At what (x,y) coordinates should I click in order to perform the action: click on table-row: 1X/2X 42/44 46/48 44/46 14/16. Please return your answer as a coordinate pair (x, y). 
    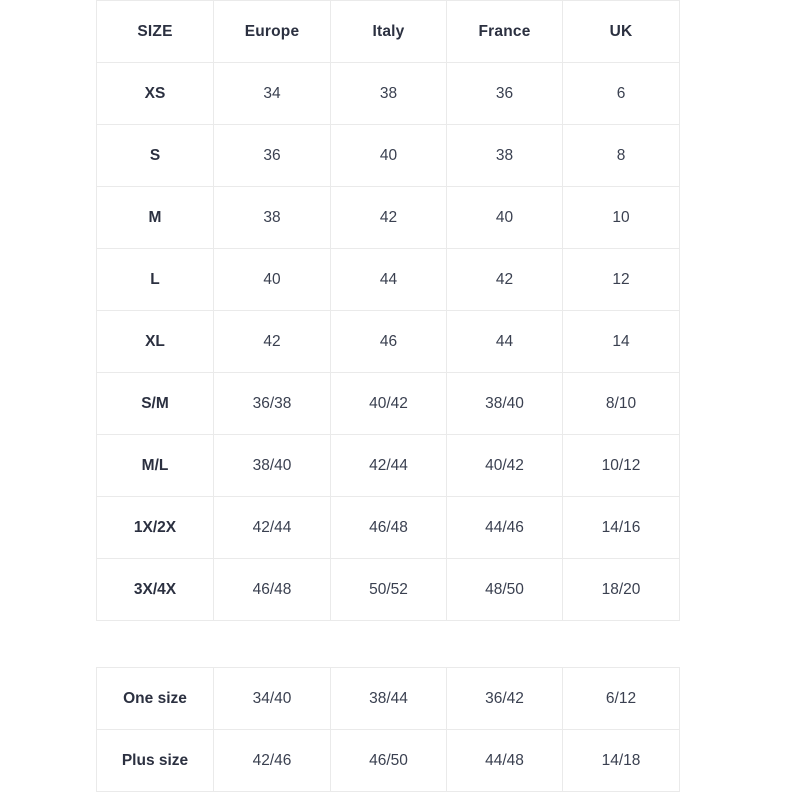
    Looking at the image, I should click on (388, 527).